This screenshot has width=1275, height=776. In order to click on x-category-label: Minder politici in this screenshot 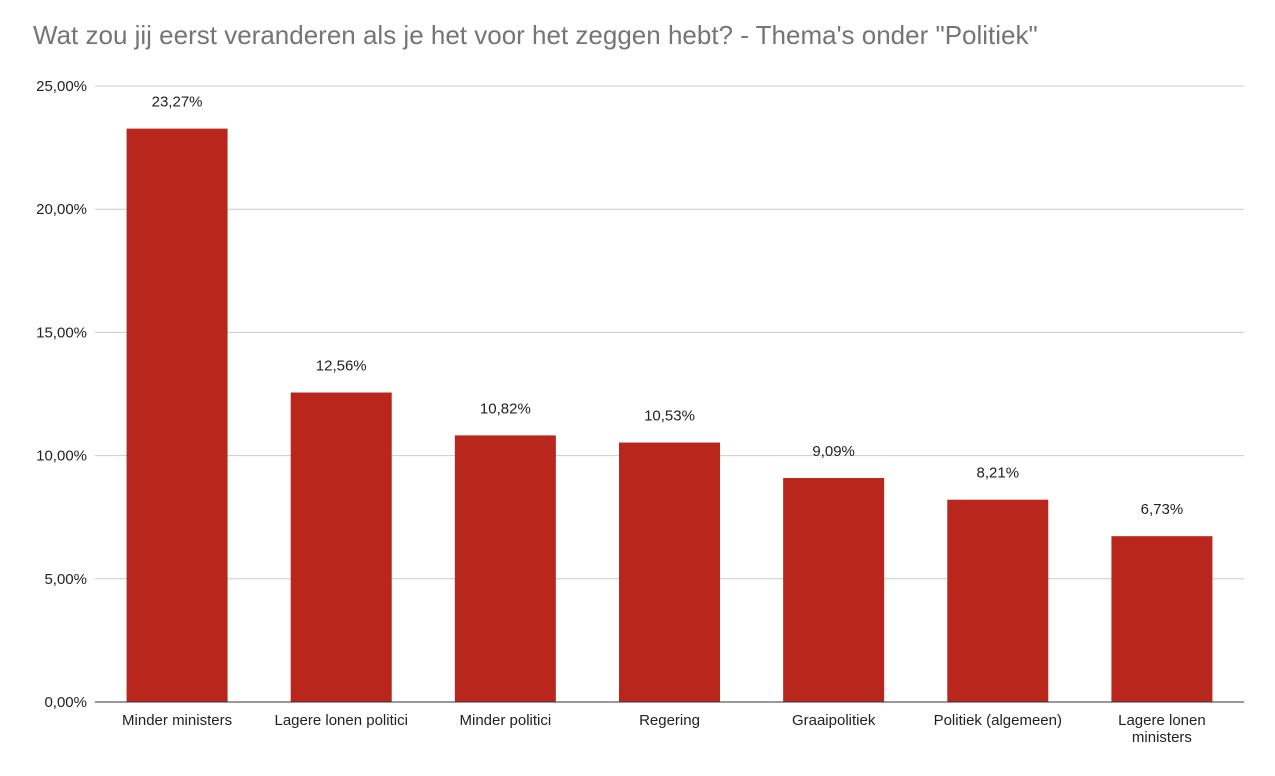, I will do `click(506, 720)`.